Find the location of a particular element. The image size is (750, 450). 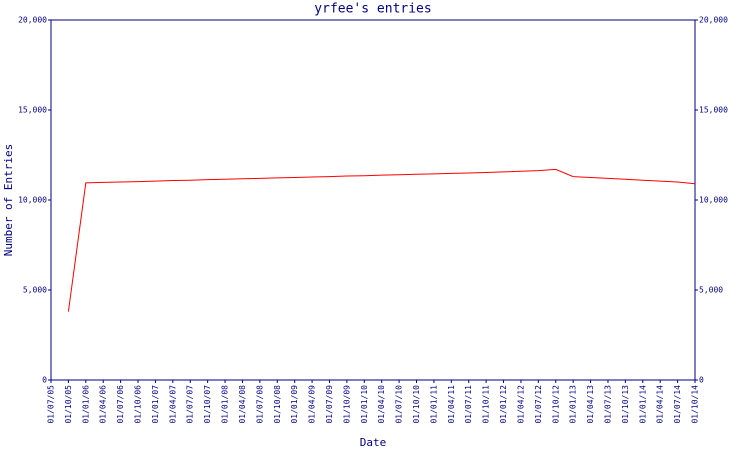

x-tick-label: 01/10/11 is located at coordinates (486, 404).